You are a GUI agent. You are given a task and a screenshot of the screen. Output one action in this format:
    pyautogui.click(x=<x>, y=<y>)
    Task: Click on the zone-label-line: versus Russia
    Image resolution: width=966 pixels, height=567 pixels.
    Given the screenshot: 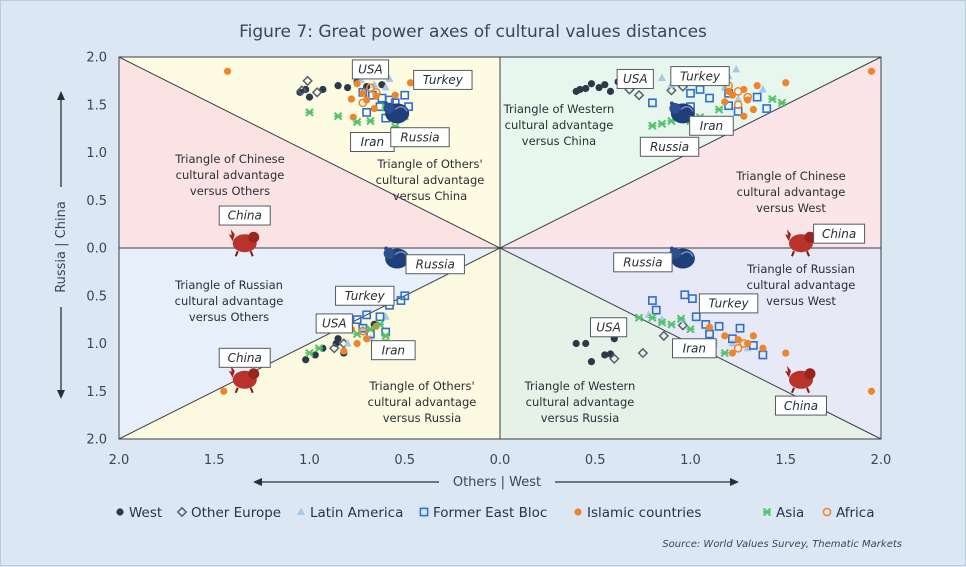 What is the action you would take?
    pyautogui.click(x=422, y=418)
    